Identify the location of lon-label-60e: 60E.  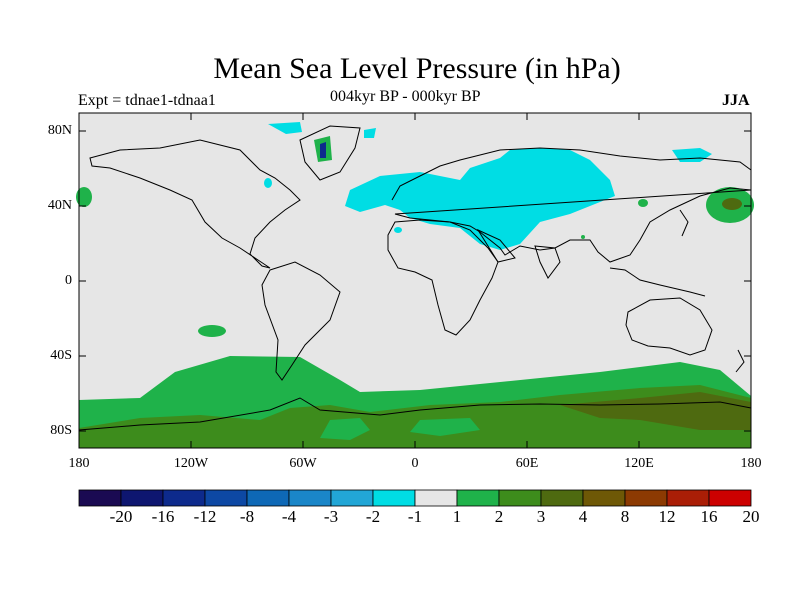
(527, 463).